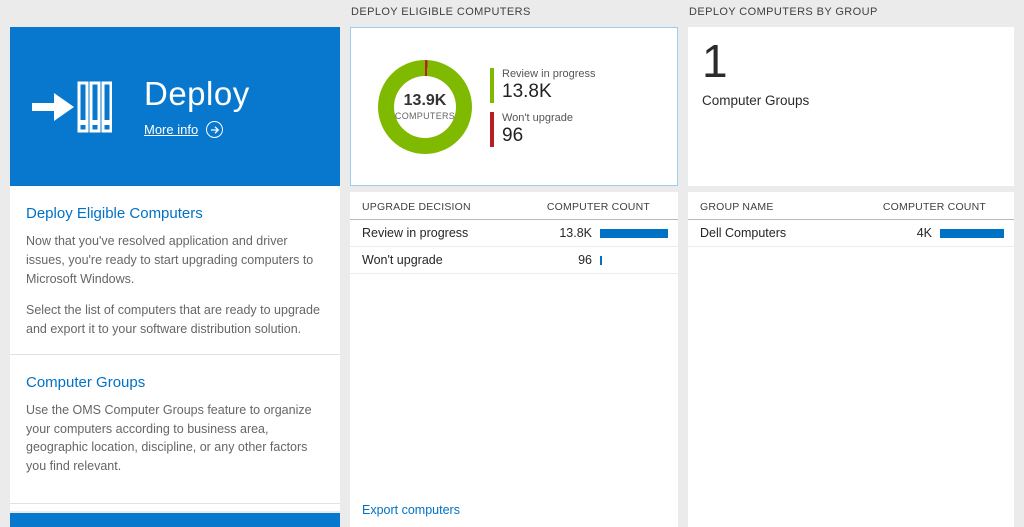  What do you see at coordinates (441, 12) in the screenshot?
I see `column-header-deploy-eligible-computers: DEPLOY ELIGIBLE COMPUTERS` at bounding box center [441, 12].